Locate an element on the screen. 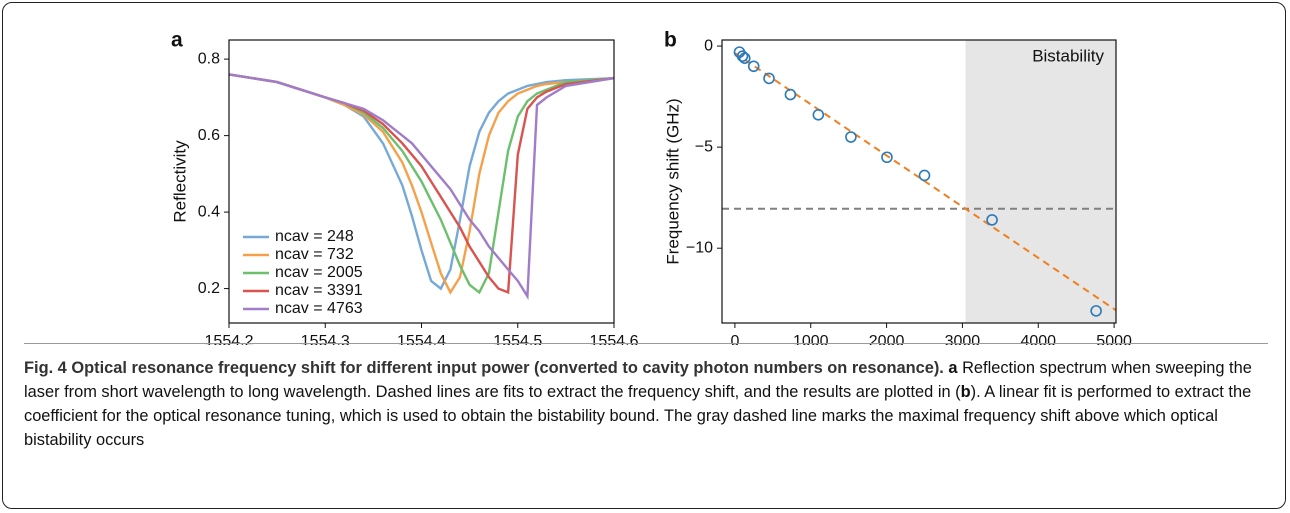 This screenshot has height=513, width=1290. y-tick-label: −5 is located at coordinates (704, 146).